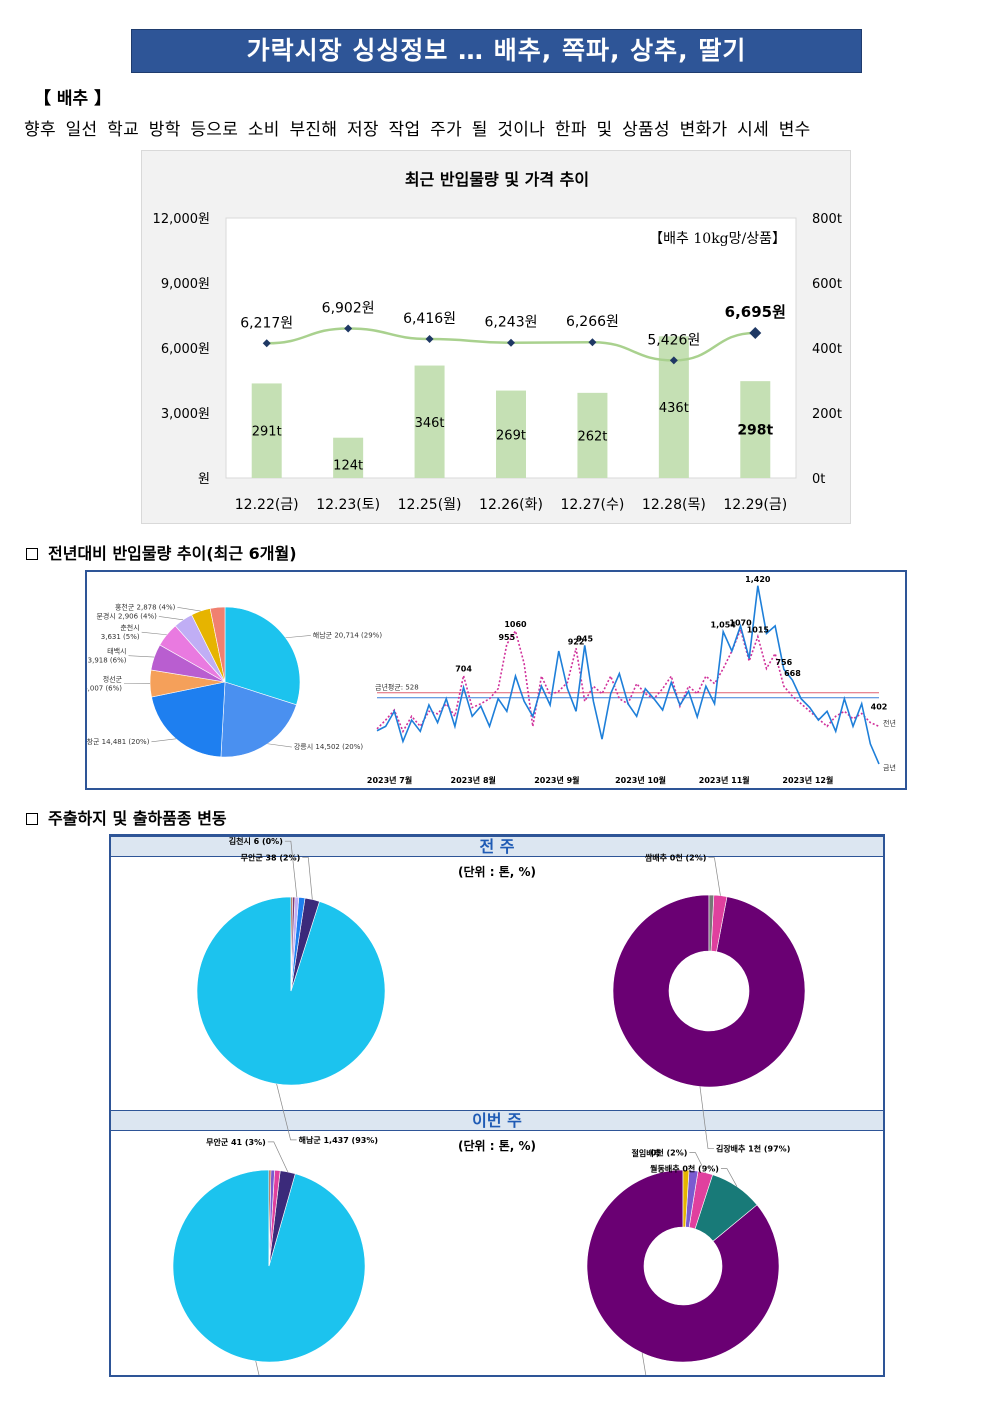 Image resolution: width=992 pixels, height=1403 pixels. What do you see at coordinates (497, 1120) in the screenshot?
I see `this-week-label: 이번 주` at bounding box center [497, 1120].